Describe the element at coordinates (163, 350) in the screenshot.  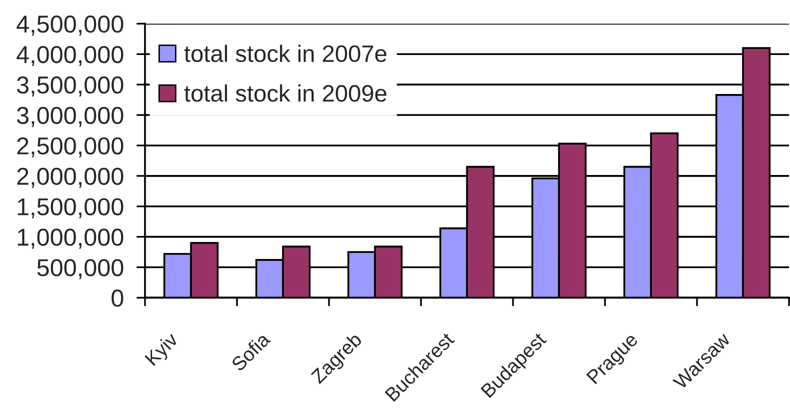
I see `x-tick-label: Kyiv` at that location.